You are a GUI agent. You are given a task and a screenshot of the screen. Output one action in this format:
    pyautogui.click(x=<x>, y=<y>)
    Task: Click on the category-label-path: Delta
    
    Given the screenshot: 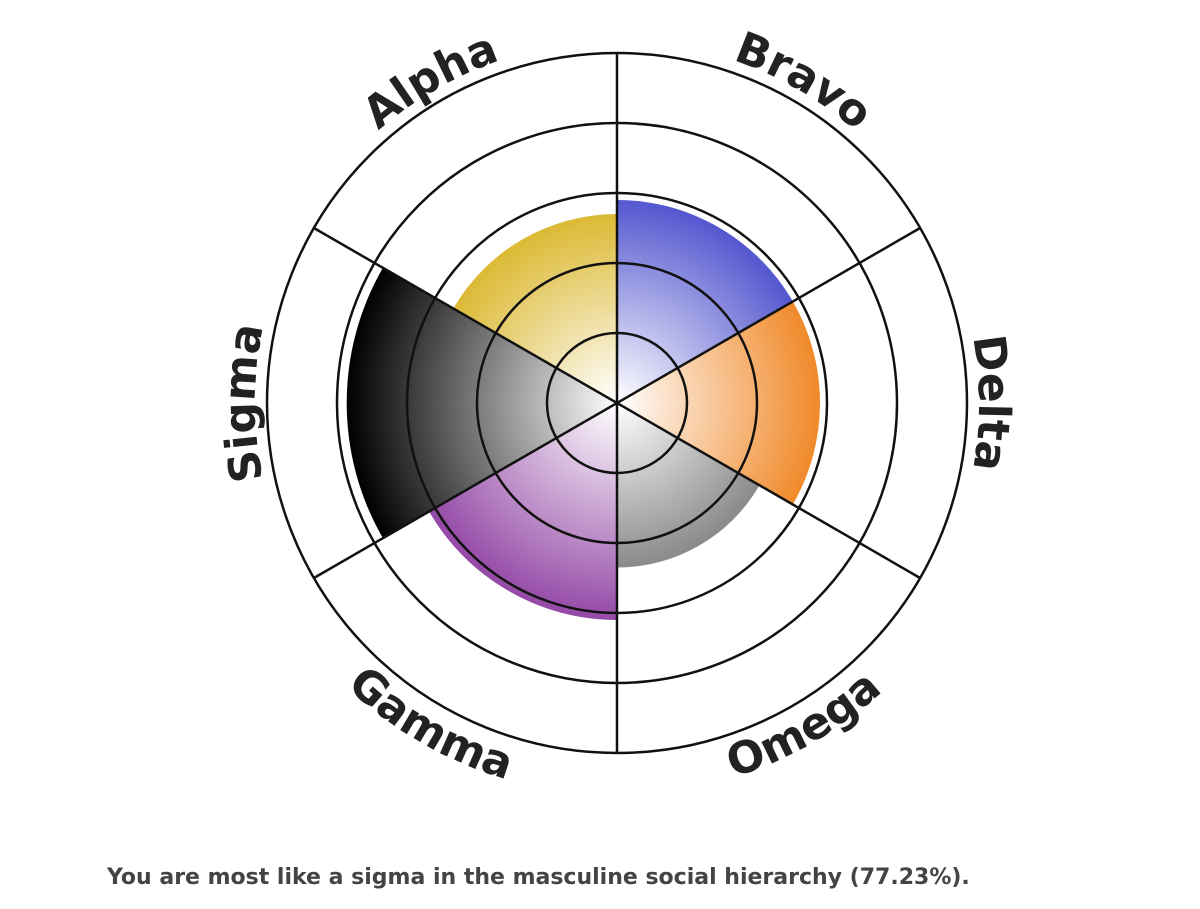 What is the action you would take?
    pyautogui.click(x=990, y=403)
    